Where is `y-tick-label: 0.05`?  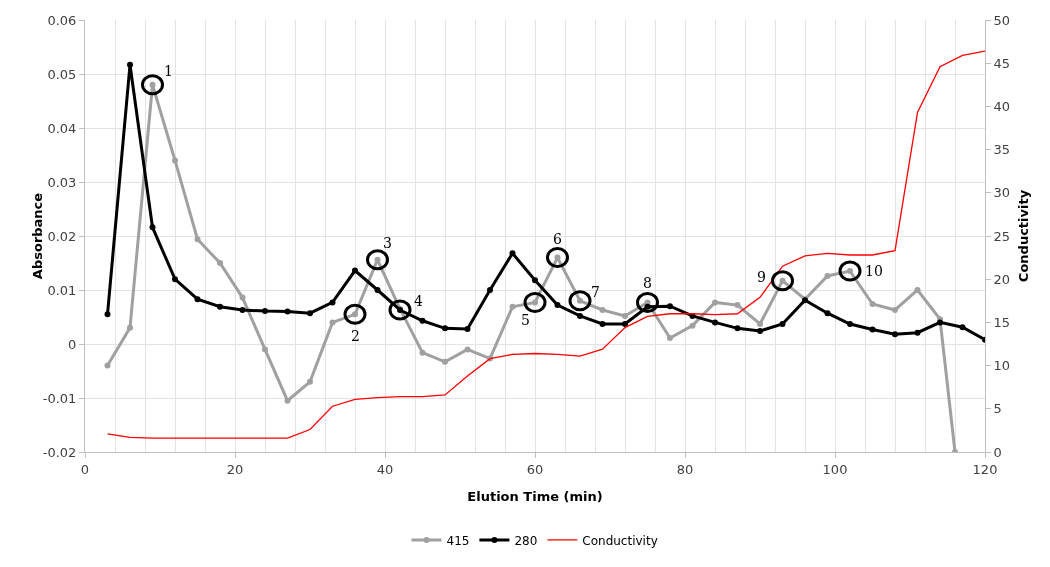
y-tick-label: 0.05 is located at coordinates (62, 74).